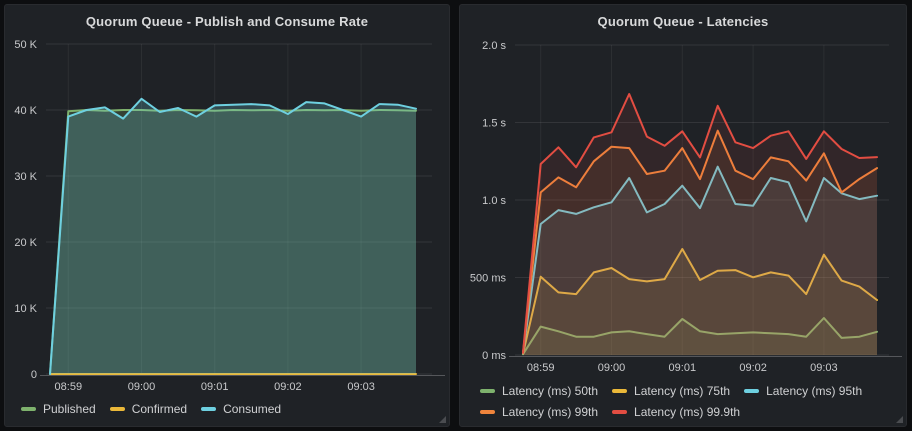 Image resolution: width=912 pixels, height=431 pixels. I want to click on legend-item-latency-ms-99.9th: Latency (ms) 99.9th, so click(676, 412).